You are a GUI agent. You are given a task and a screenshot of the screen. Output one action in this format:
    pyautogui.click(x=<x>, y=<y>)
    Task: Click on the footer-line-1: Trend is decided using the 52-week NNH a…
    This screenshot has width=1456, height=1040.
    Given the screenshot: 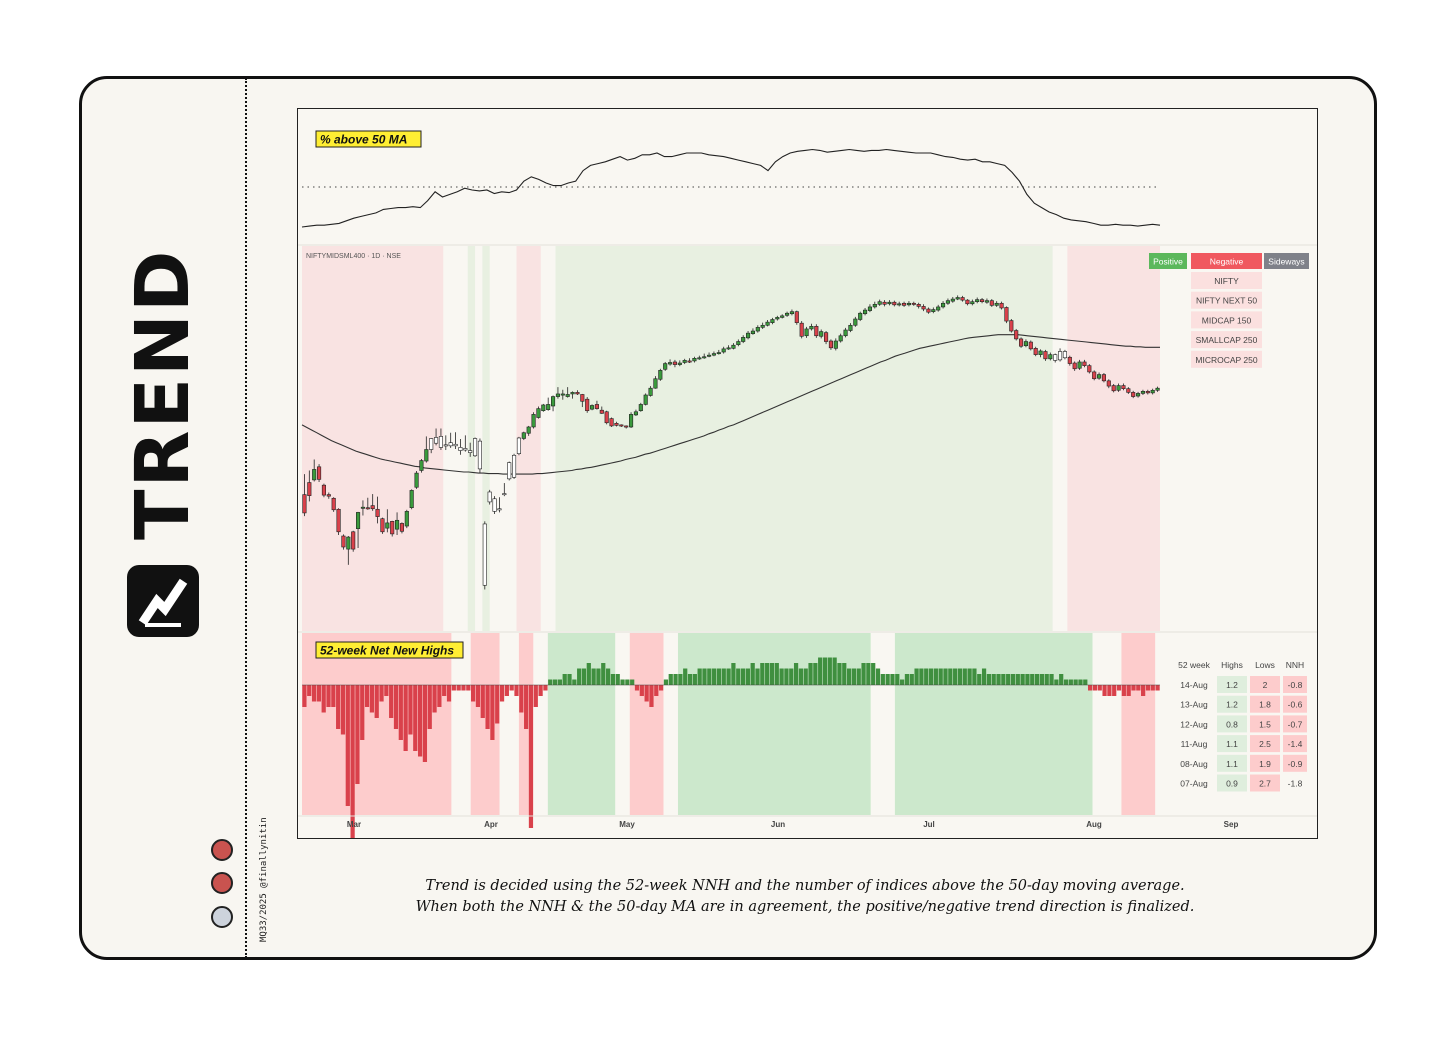 What is the action you would take?
    pyautogui.click(x=805, y=886)
    